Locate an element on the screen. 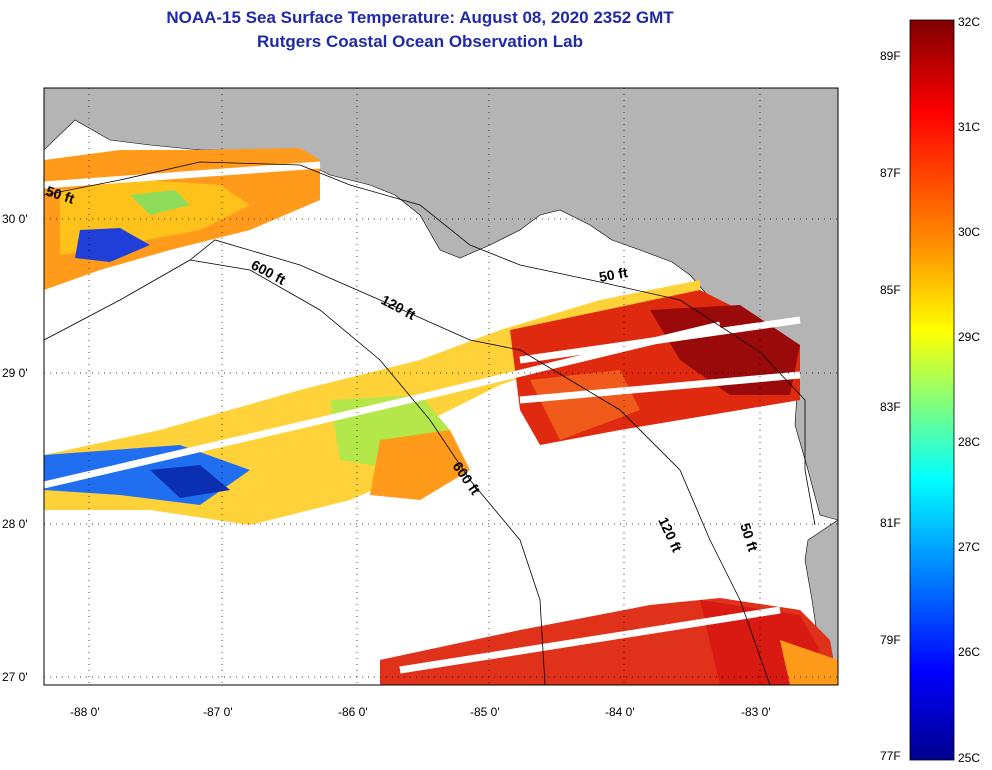 This screenshot has height=770, width=992. colorbar-celsius-label: 25C is located at coordinates (969, 758).